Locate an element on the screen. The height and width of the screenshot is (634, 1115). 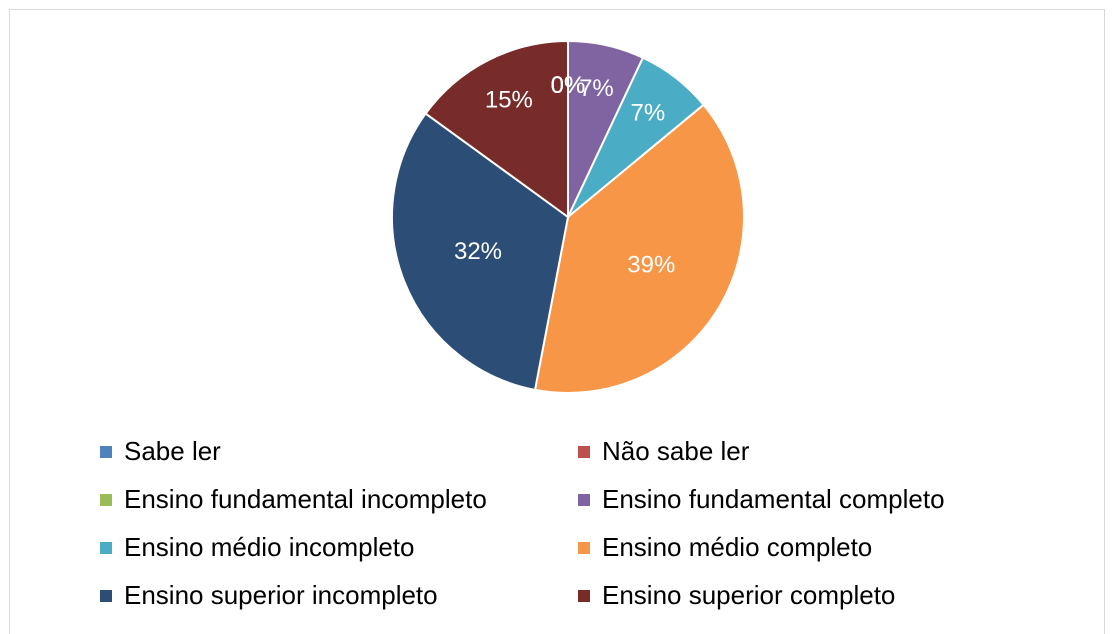
legend-label: Ensino médio completo is located at coordinates (737, 547).